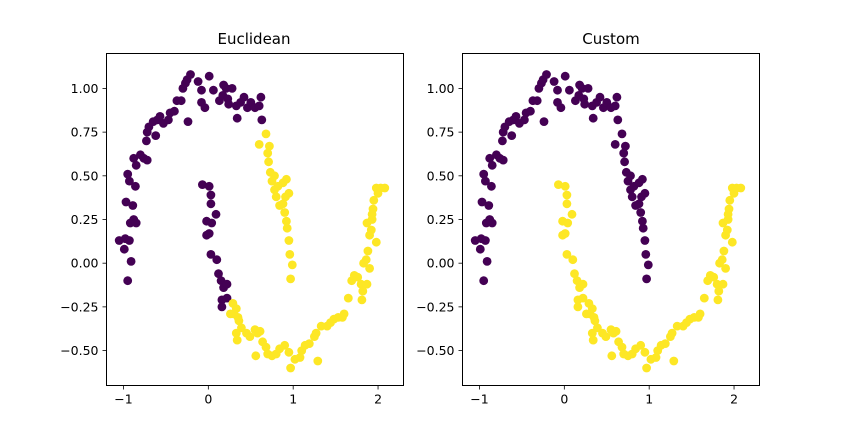 The image size is (844, 433). What do you see at coordinates (441, 219) in the screenshot?
I see `custom-ytick-label-3: 0.25` at bounding box center [441, 219].